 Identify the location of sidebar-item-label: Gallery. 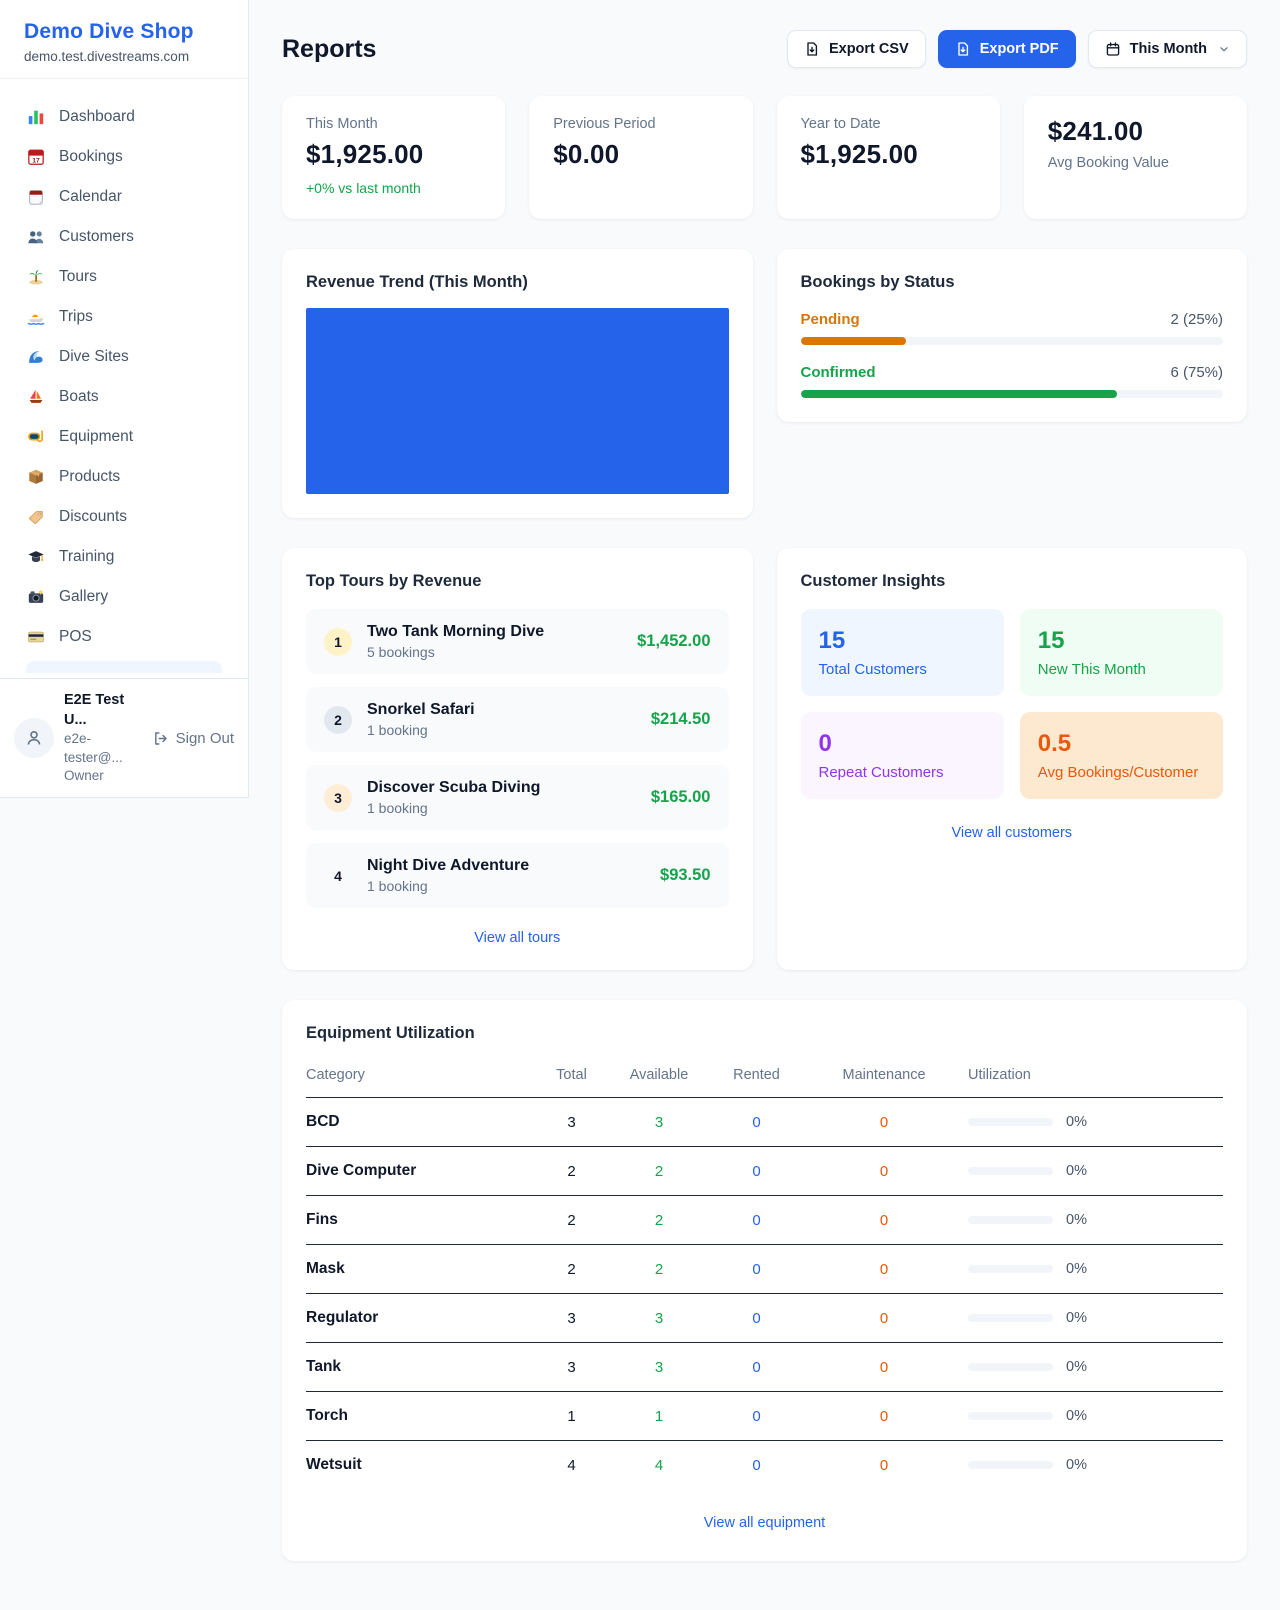
(84, 596).